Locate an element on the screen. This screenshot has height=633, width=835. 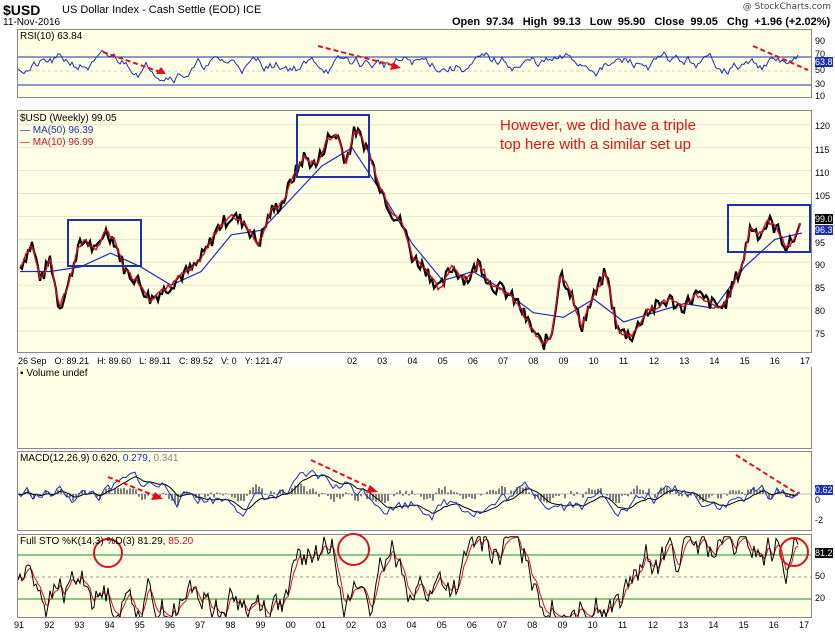
x-tick-top-08: 08 is located at coordinates (533, 361).